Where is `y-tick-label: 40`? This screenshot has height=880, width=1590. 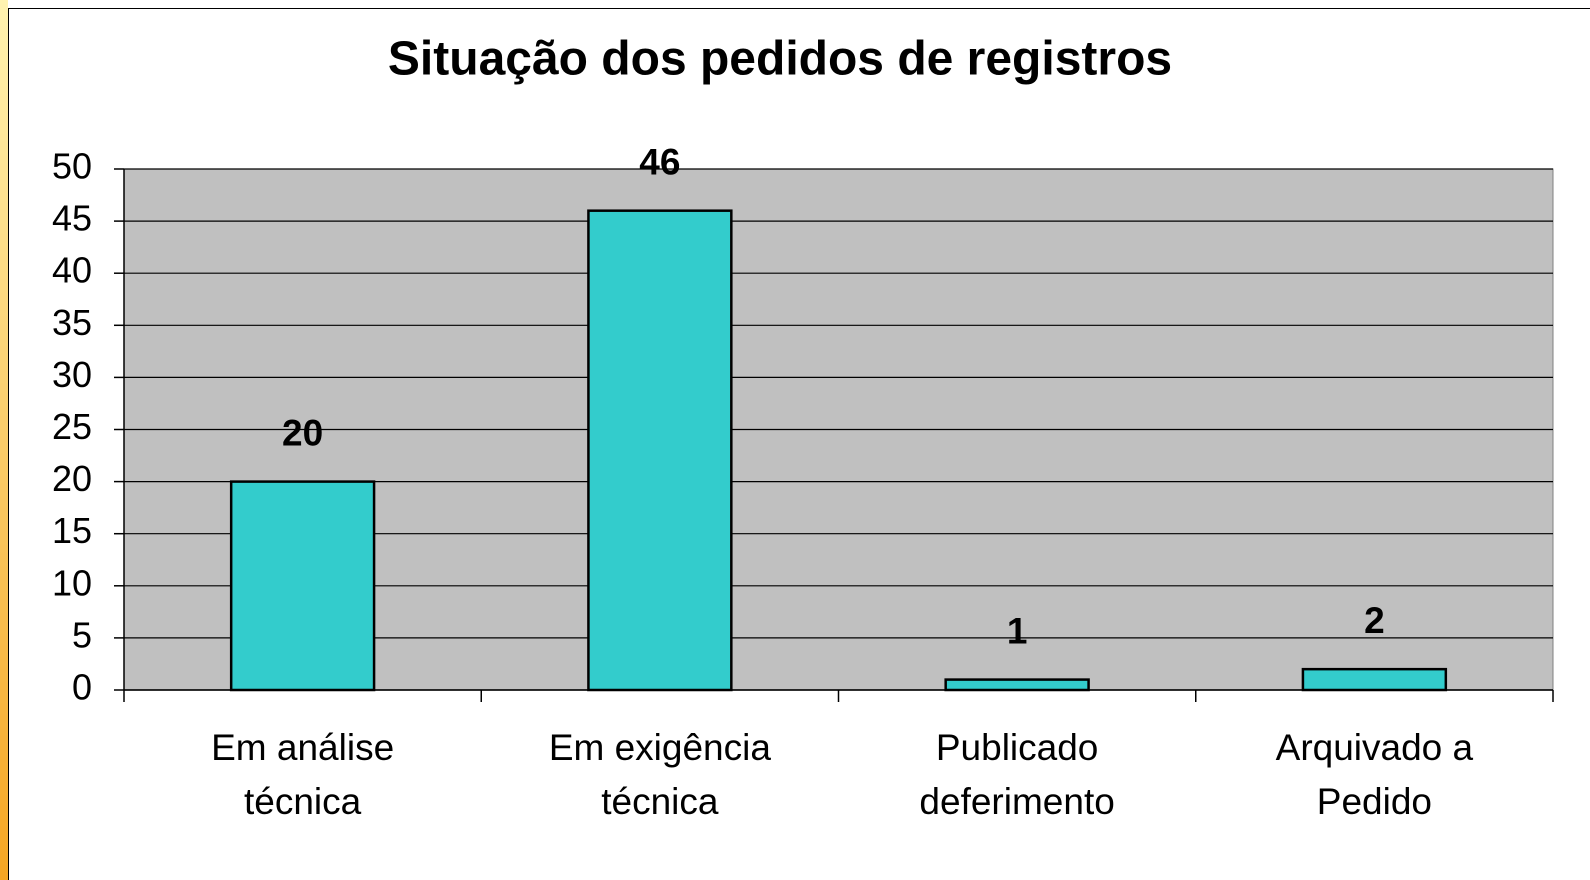 y-tick-label: 40 is located at coordinates (72, 270).